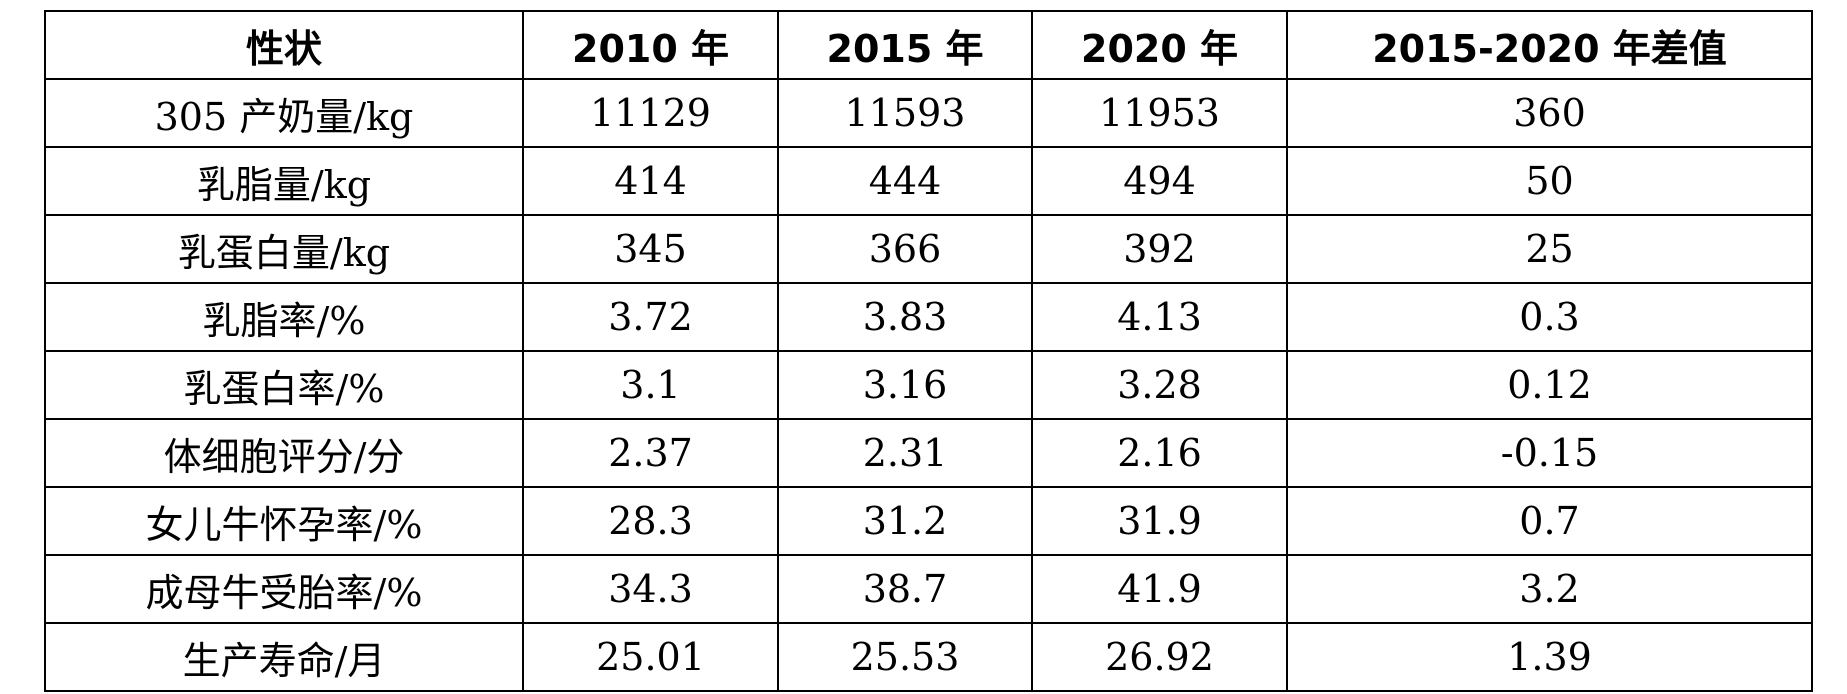 The width and height of the screenshot is (1847, 694). I want to click on value-2015-cell: 444, so click(905, 181).